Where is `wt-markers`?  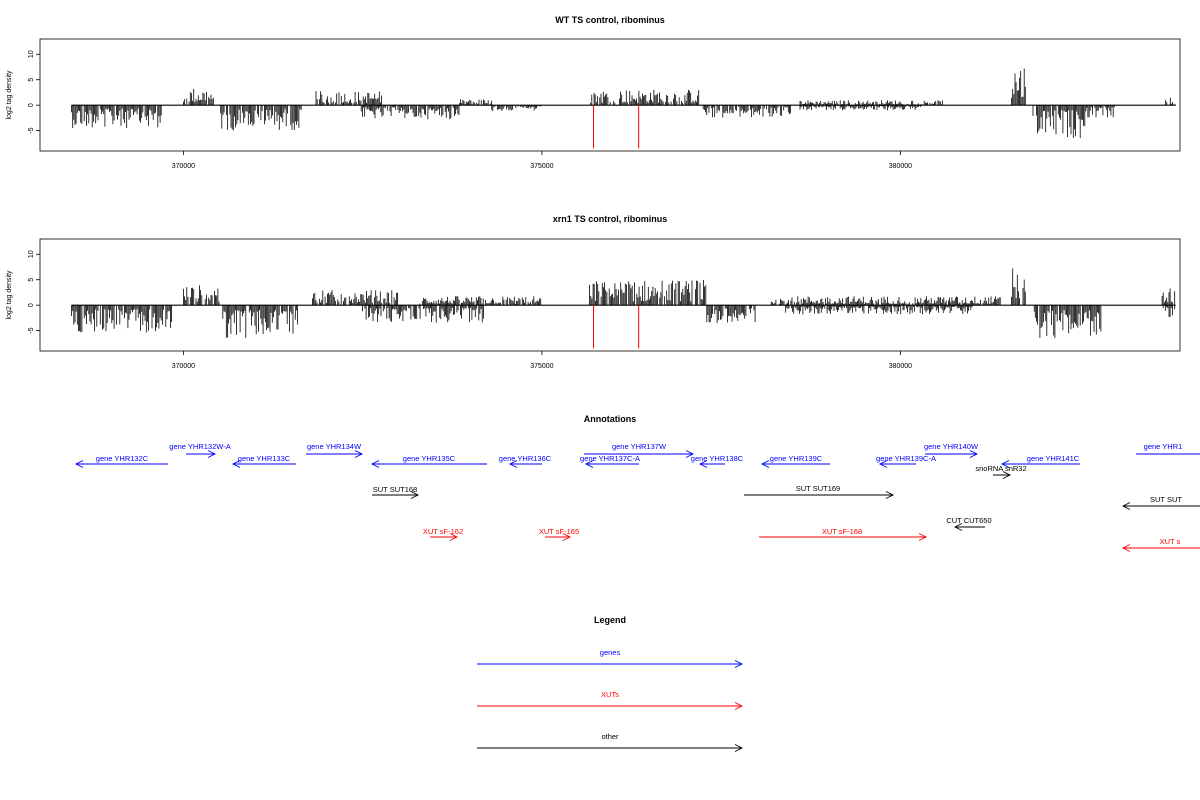
wt-markers is located at coordinates (616, 127).